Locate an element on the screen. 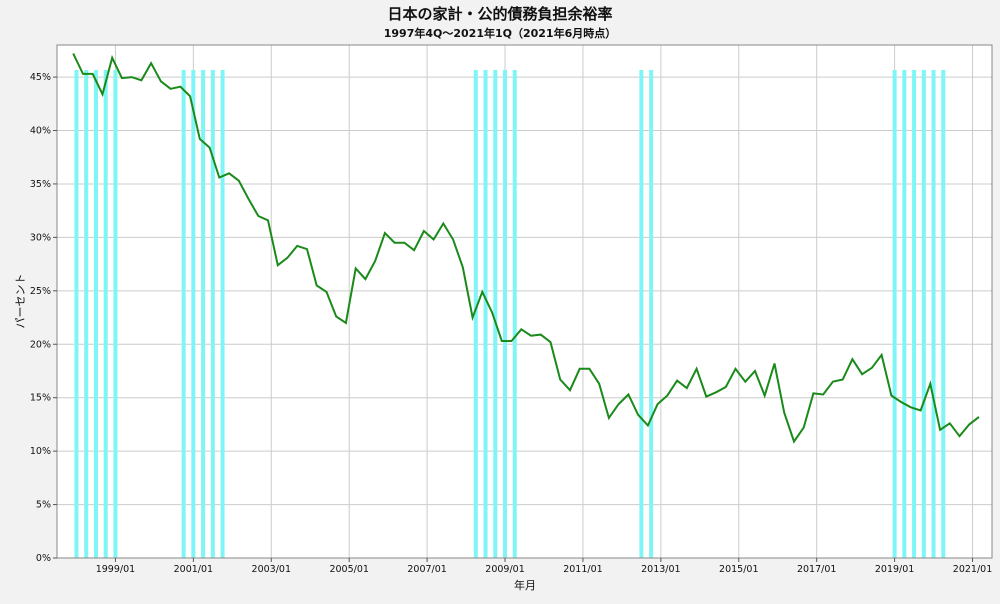  x-tick-label: 2019/01 is located at coordinates (894, 569).